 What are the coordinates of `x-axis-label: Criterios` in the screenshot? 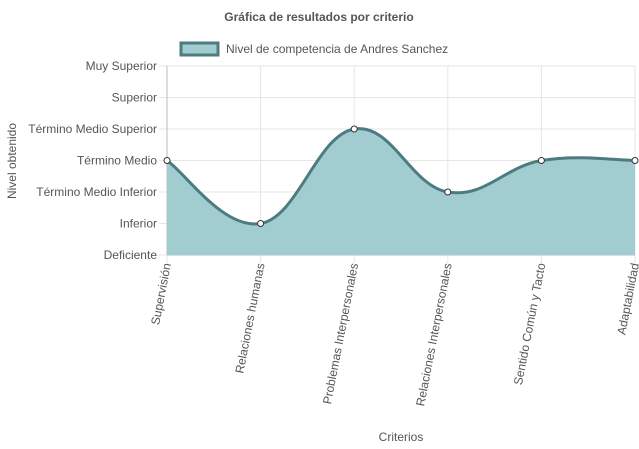 It's located at (401, 437).